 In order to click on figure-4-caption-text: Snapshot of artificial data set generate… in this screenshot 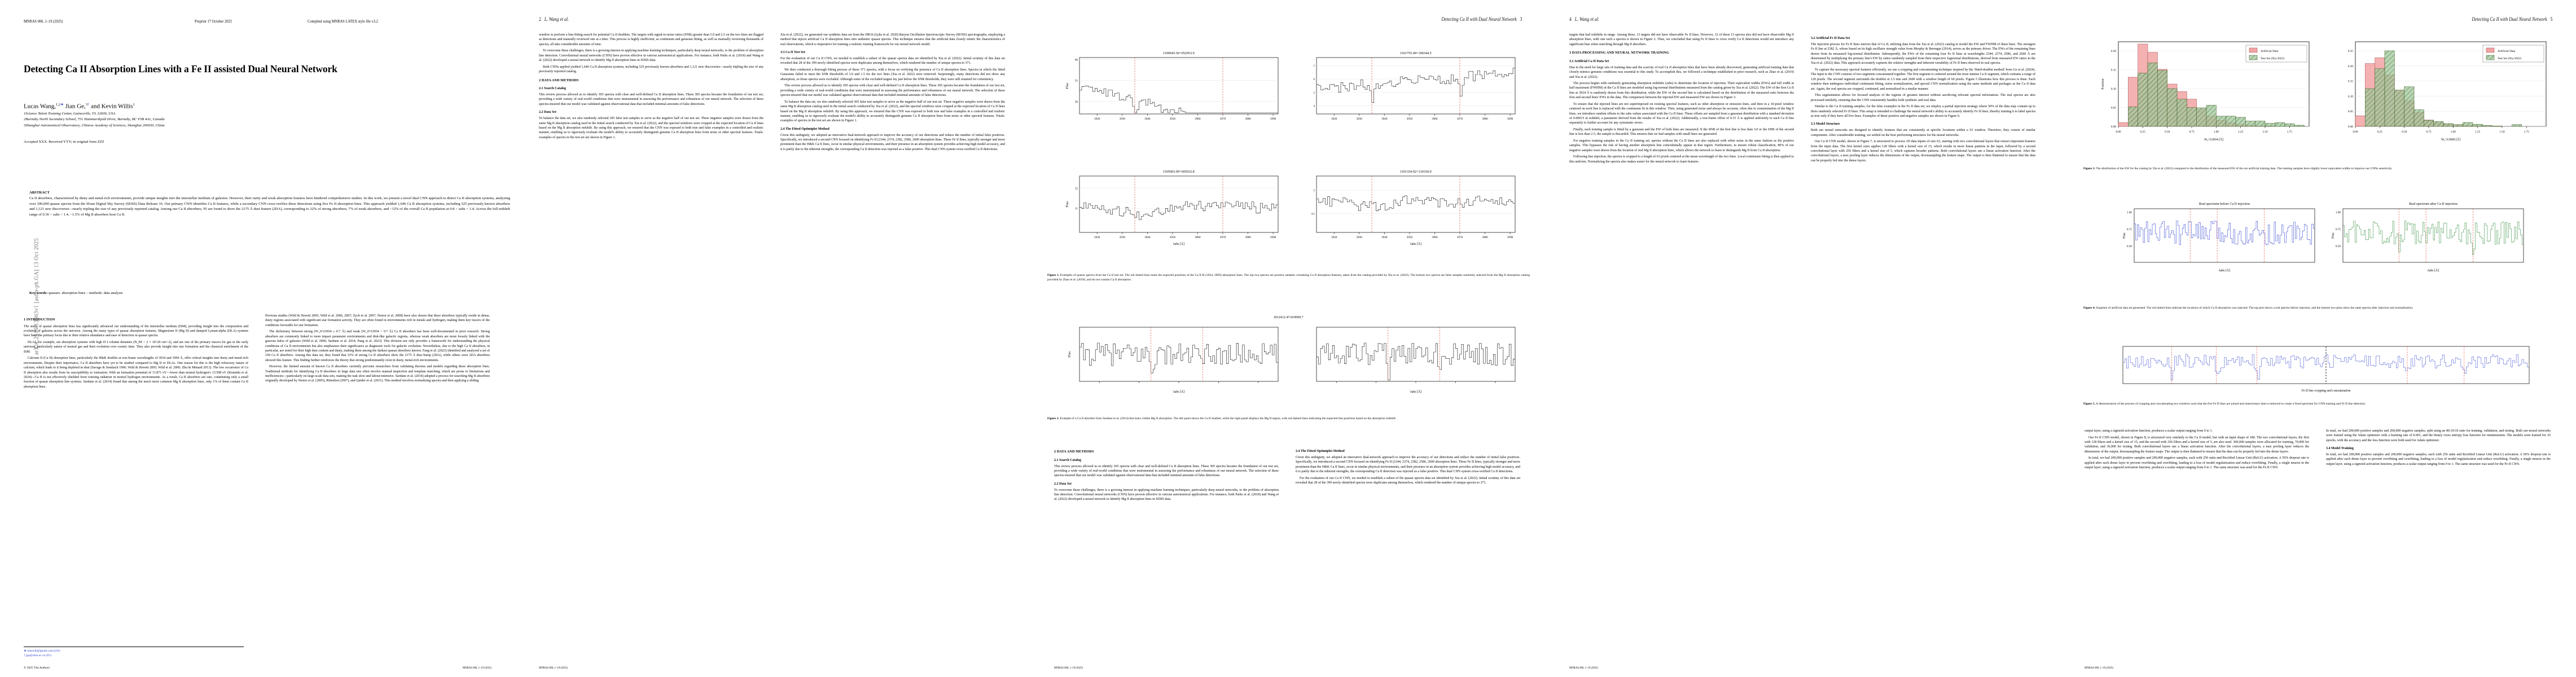, I will do `click(2254, 308)`.